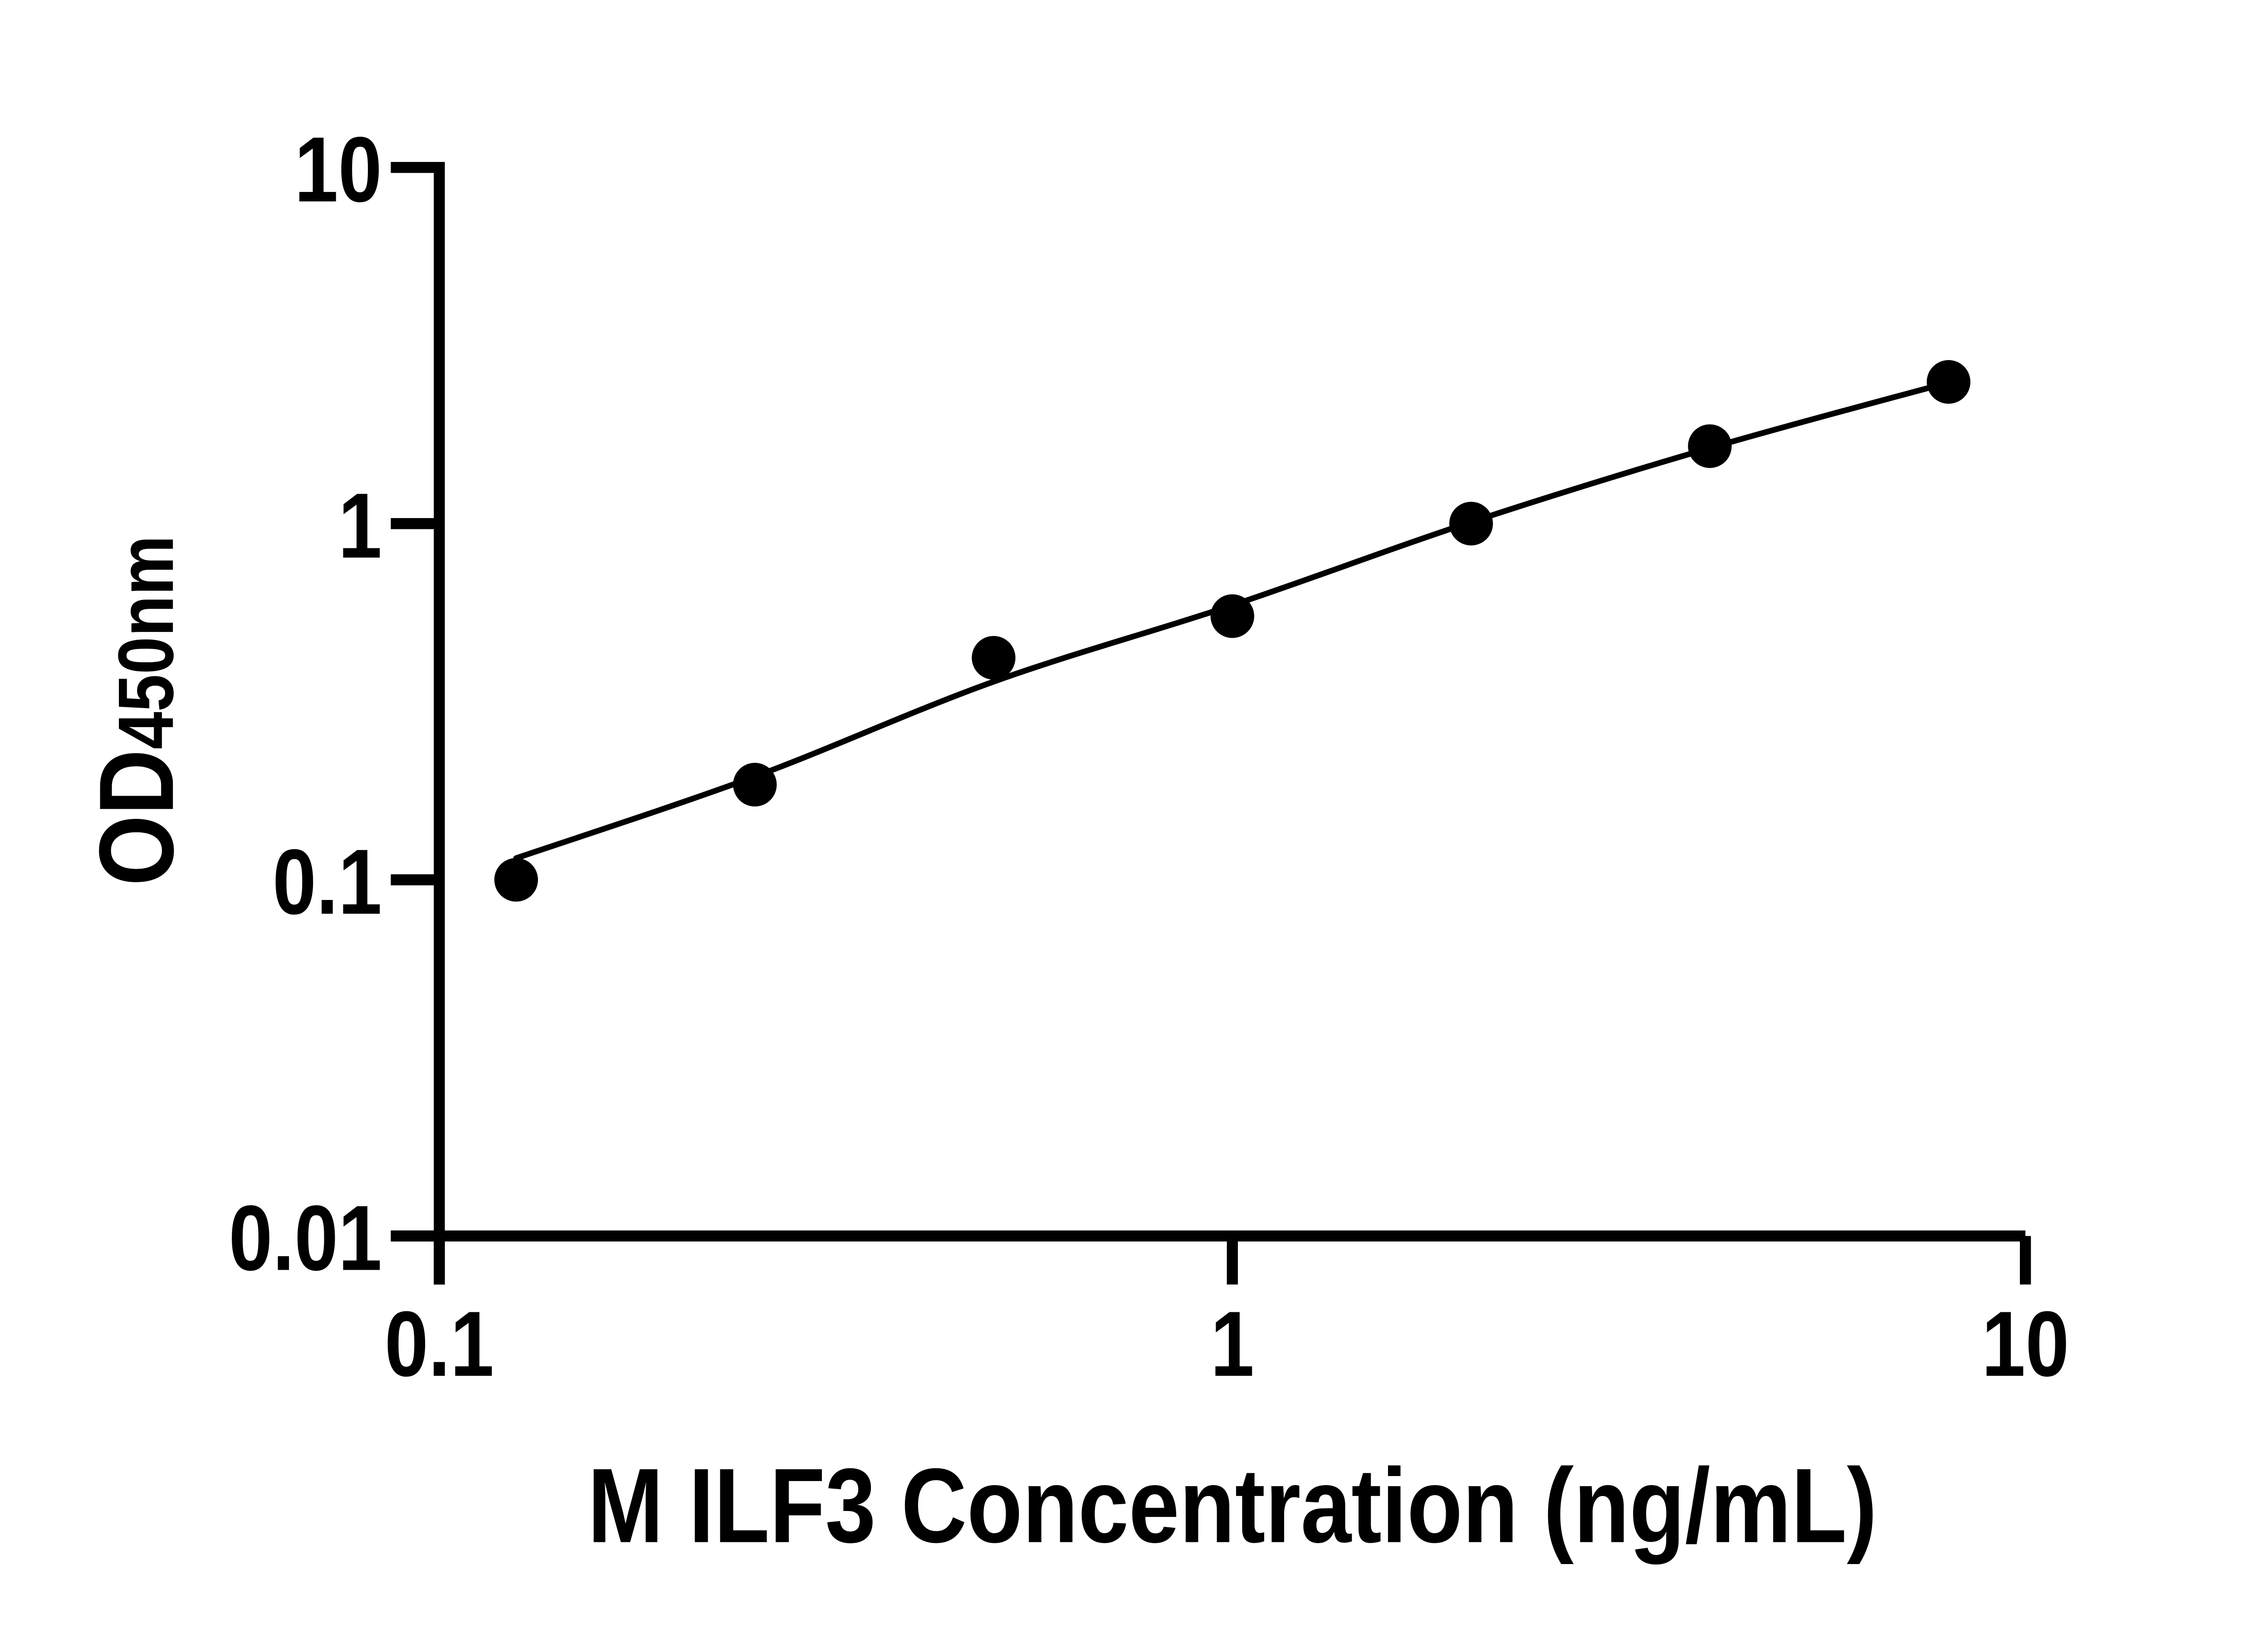  I want to click on x-tick-label: 1, so click(1233, 1344).